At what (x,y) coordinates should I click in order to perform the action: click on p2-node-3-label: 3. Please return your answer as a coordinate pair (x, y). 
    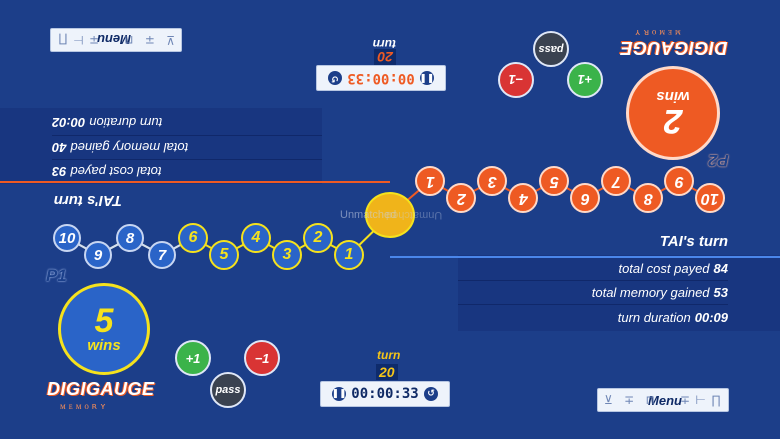
    Looking at the image, I should click on (492, 181).